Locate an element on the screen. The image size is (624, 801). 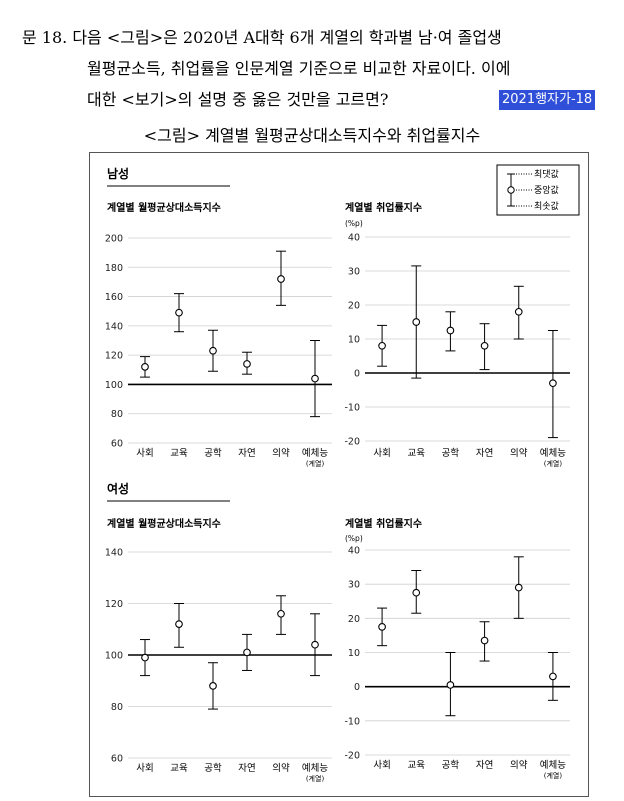
question-line-2: 월평균소득, 취업률을 인문계열 기준으로 비교한 자료이다. 이에 is located at coordinates (299, 68).